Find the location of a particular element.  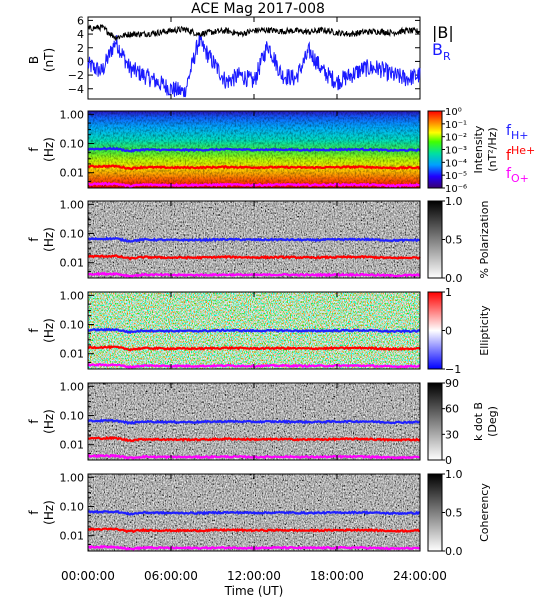

gyro-legend: fH+ fHe+ fO+ is located at coordinates (520, 154).